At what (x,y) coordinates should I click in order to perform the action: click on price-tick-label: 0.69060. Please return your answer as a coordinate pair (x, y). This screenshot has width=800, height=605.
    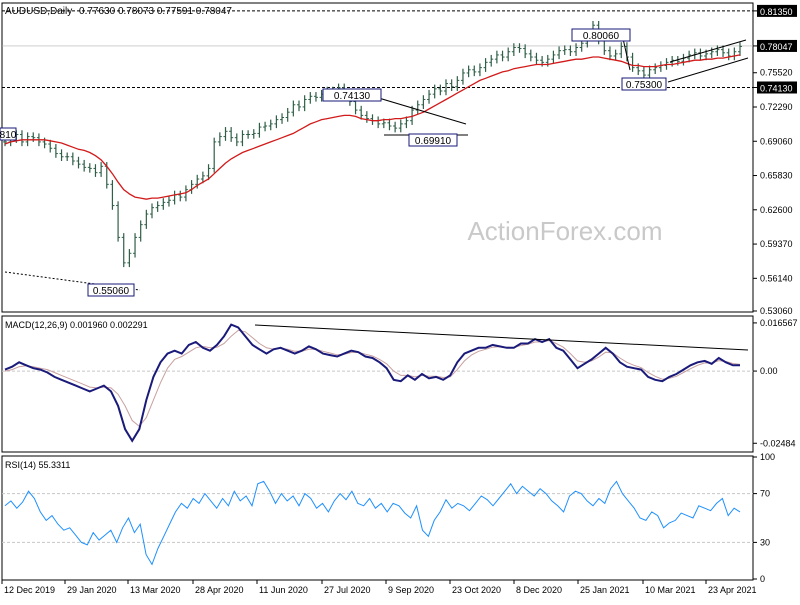
    Looking at the image, I should click on (776, 141).